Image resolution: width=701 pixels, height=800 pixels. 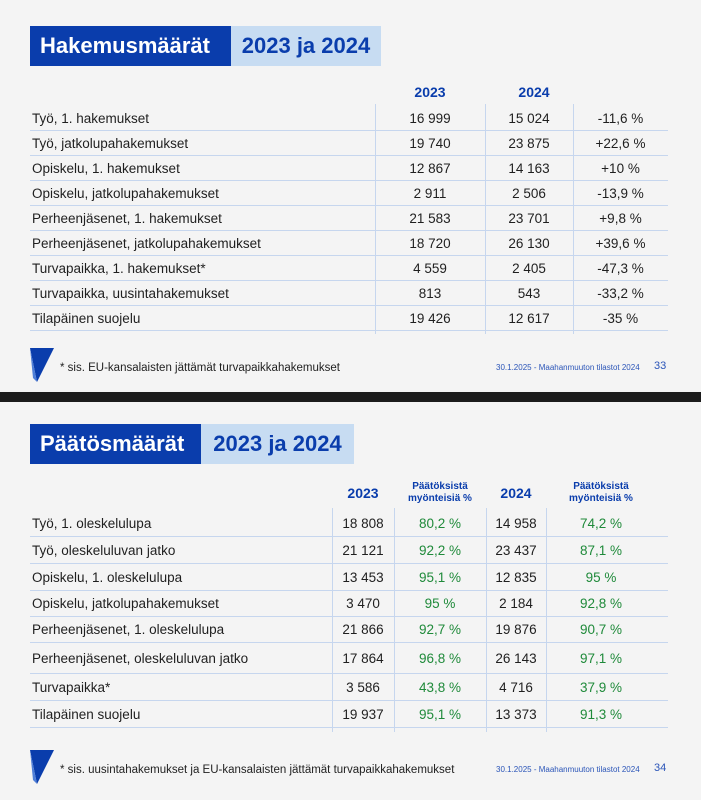 What do you see at coordinates (363, 687) in the screenshot?
I see `decisions-2023: 3 586` at bounding box center [363, 687].